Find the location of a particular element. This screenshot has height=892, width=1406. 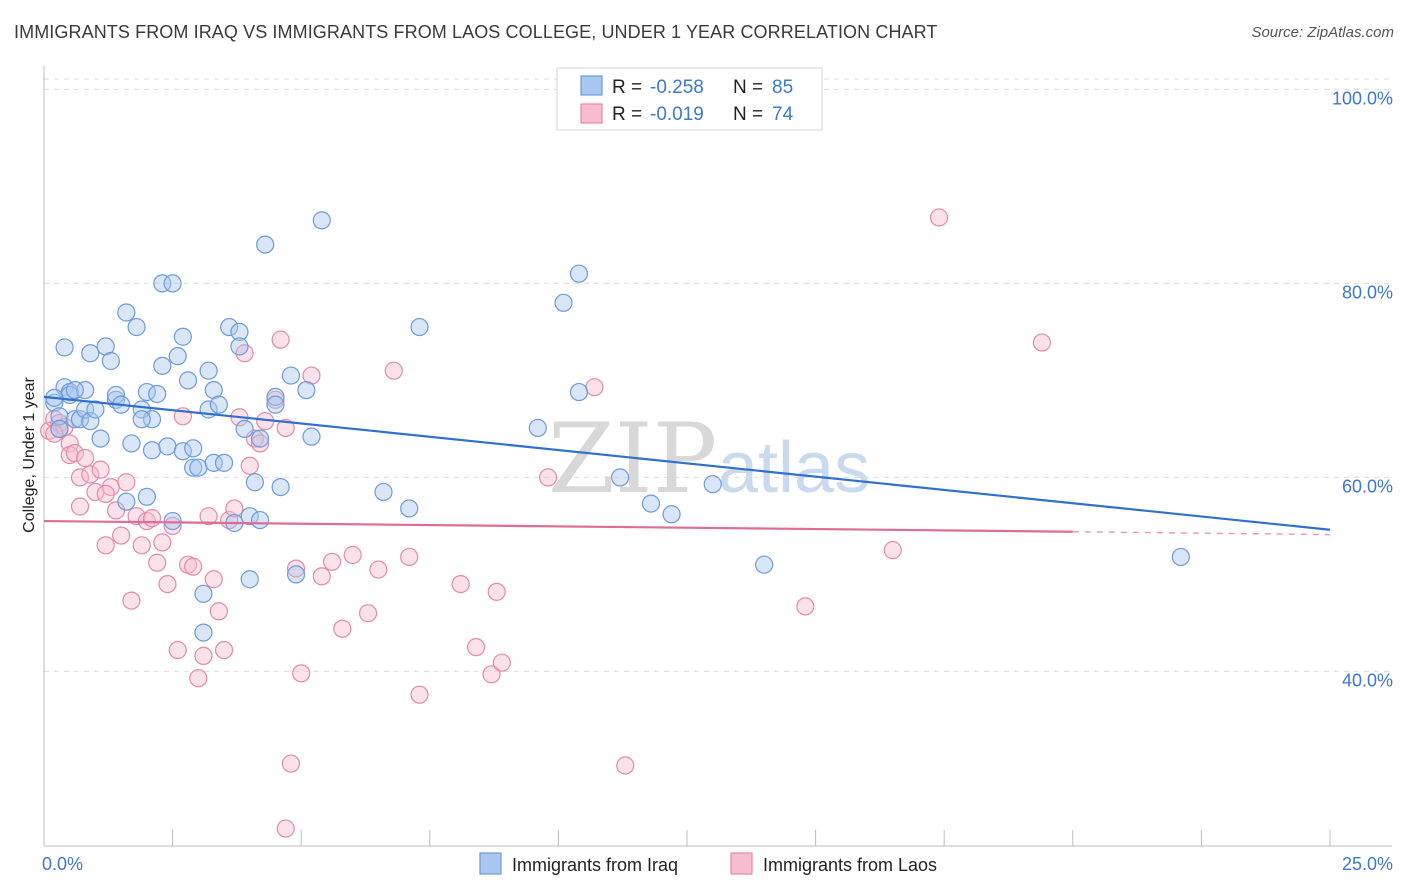

x-tick-labels: 0.0% 25.0% is located at coordinates (717, 864).